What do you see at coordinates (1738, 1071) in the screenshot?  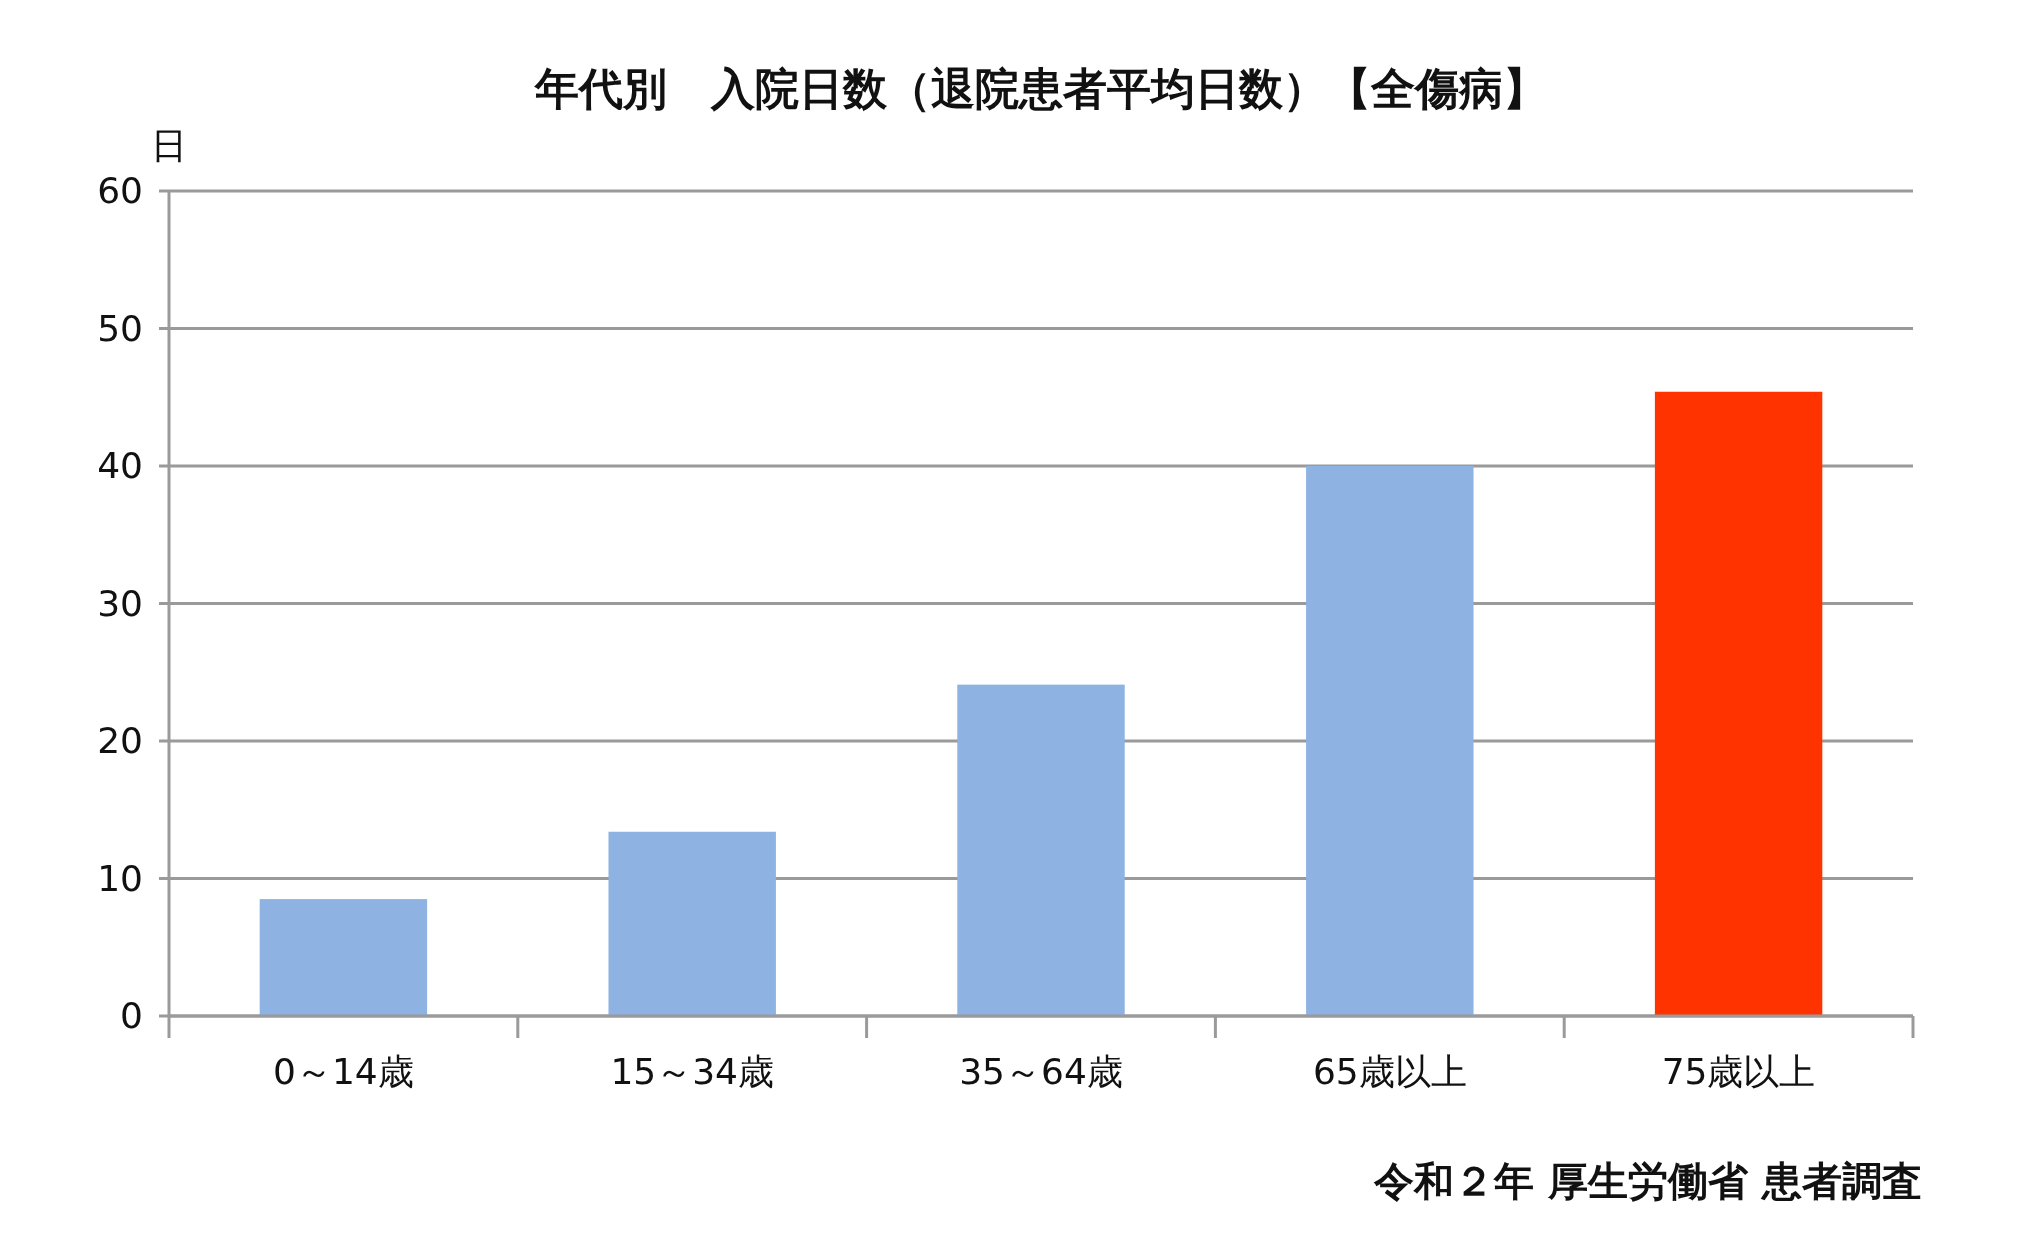 I see `x-tick-label: 75歳以上` at bounding box center [1738, 1071].